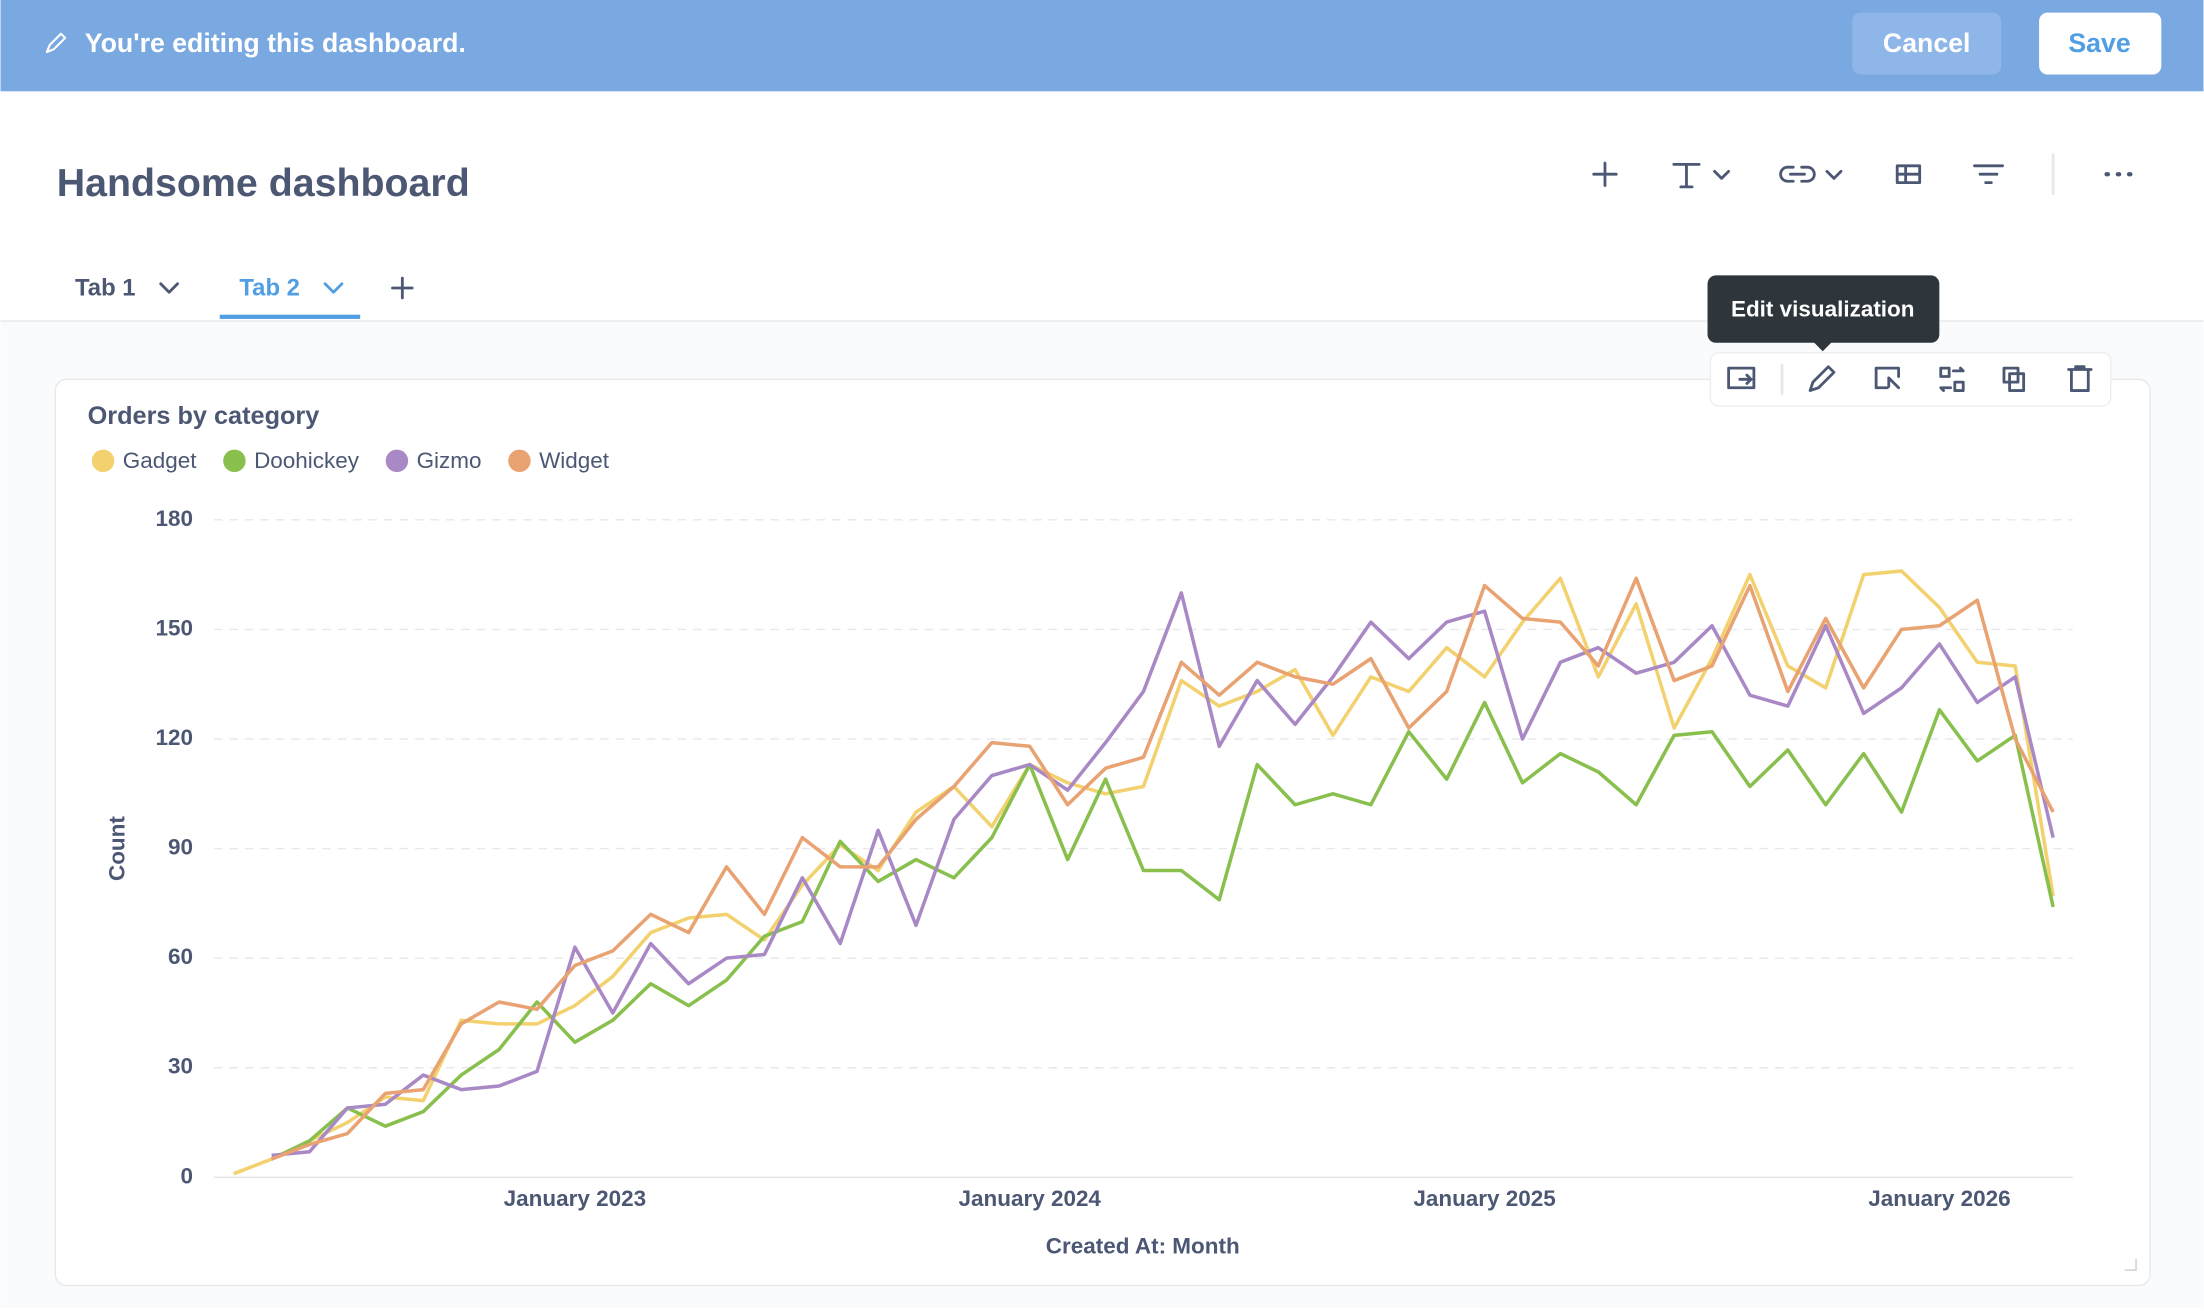 The image size is (2204, 1313). I want to click on delete-icon, so click(2080, 378).